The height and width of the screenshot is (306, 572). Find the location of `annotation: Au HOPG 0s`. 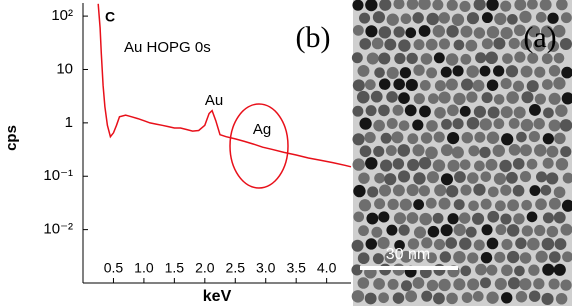

annotation: Au HOPG 0s is located at coordinates (167, 47).